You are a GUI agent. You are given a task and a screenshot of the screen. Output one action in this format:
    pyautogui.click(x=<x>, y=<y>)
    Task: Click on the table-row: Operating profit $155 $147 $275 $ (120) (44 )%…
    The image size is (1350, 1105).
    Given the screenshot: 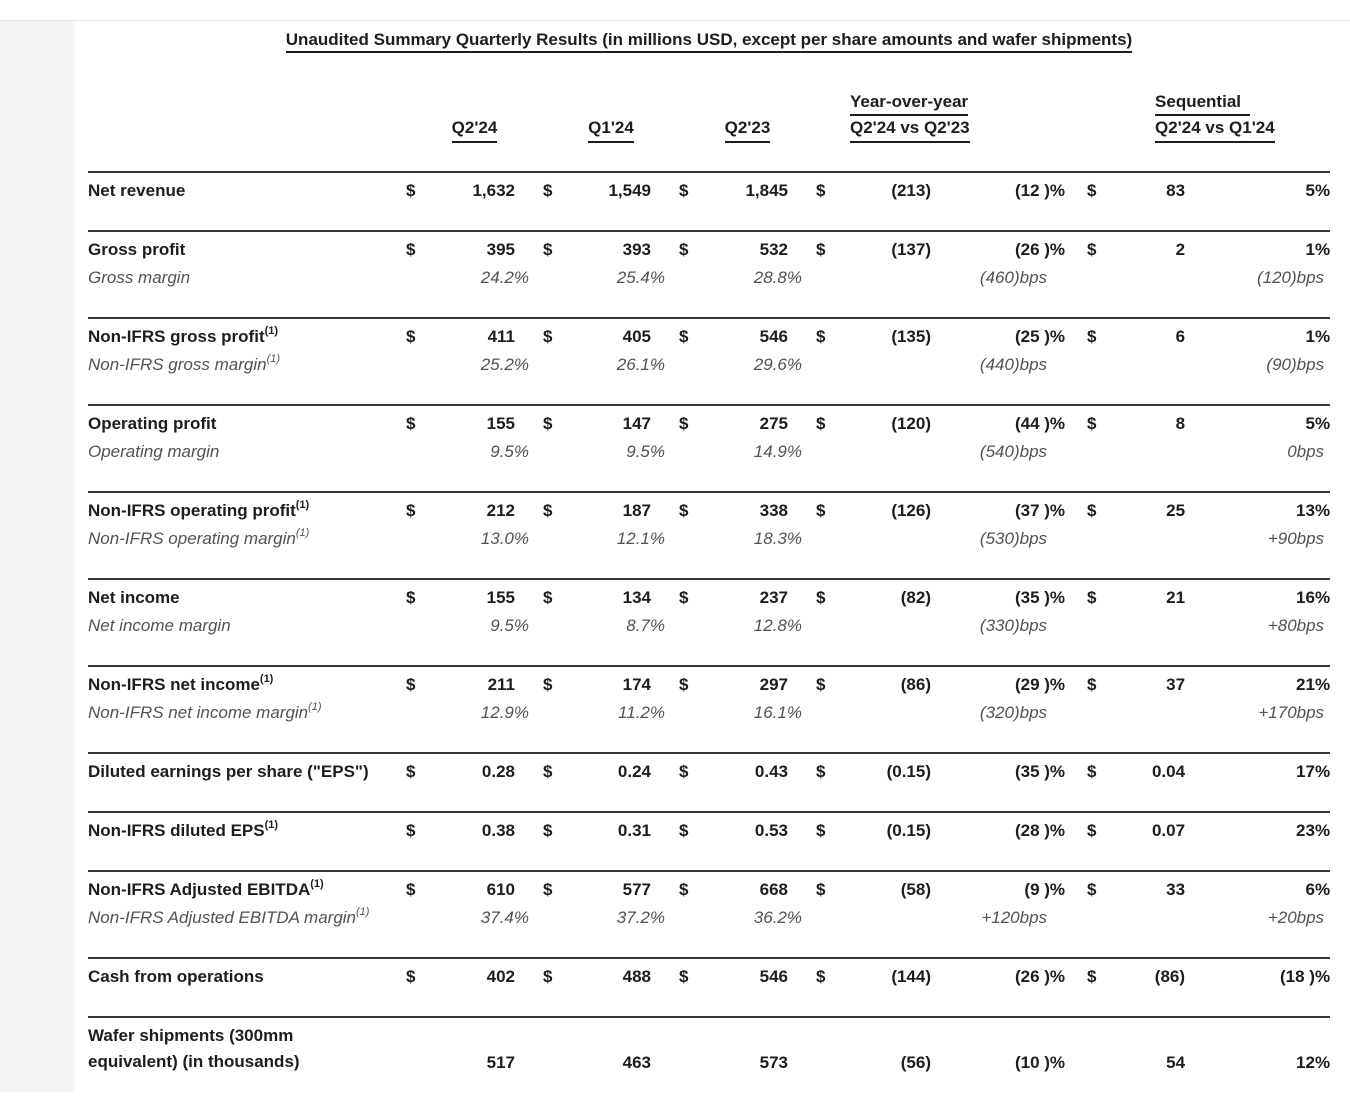 What is the action you would take?
    pyautogui.click(x=709, y=420)
    